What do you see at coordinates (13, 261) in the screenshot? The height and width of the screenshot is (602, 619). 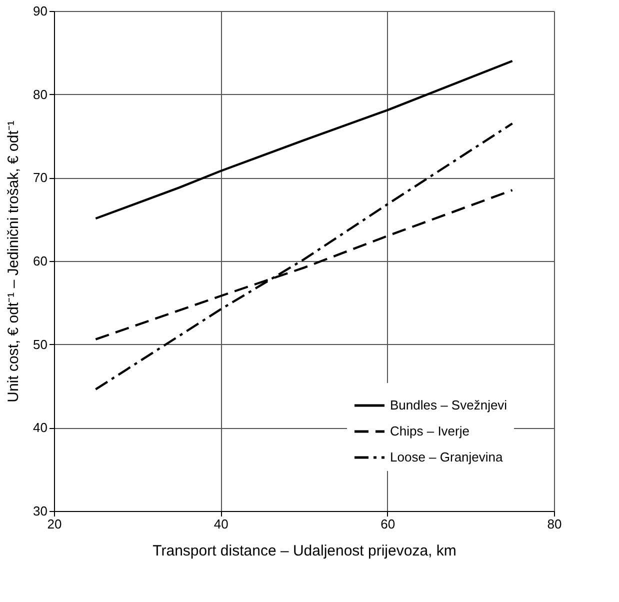 I see `y-axis-title: Unit cost, € odt⁻¹ – Jedinični trošak, € odt⁻¹` at bounding box center [13, 261].